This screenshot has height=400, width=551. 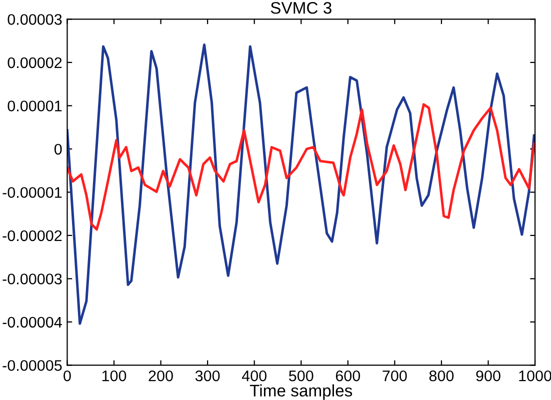 I want to click on x-tick-label: 100, so click(x=114, y=376).